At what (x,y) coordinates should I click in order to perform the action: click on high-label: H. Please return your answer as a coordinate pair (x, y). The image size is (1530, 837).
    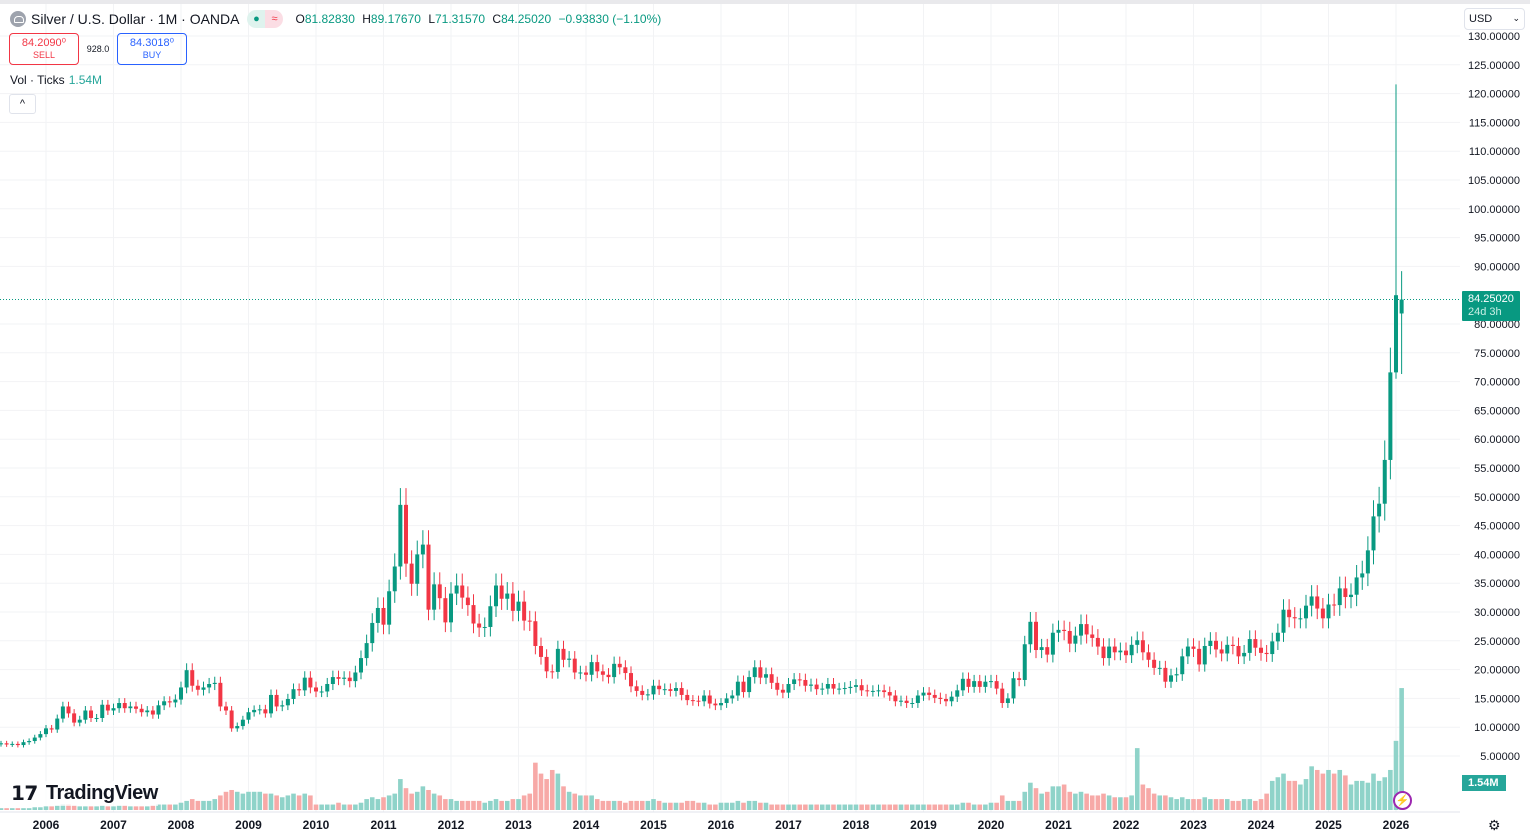
    Looking at the image, I should click on (366, 19).